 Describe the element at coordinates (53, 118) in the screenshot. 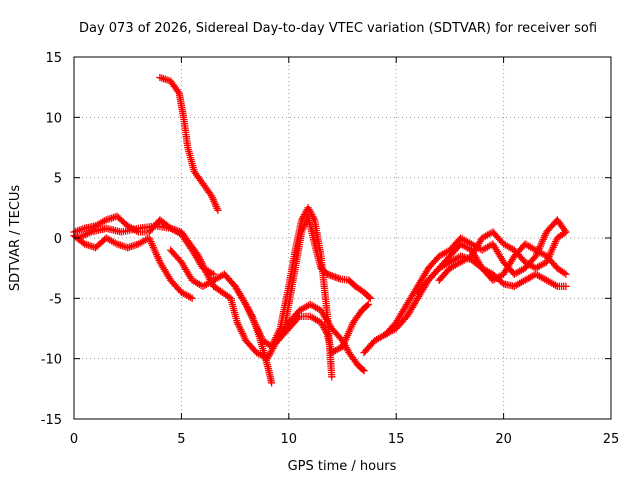

I see `y-tick-label: 10` at that location.